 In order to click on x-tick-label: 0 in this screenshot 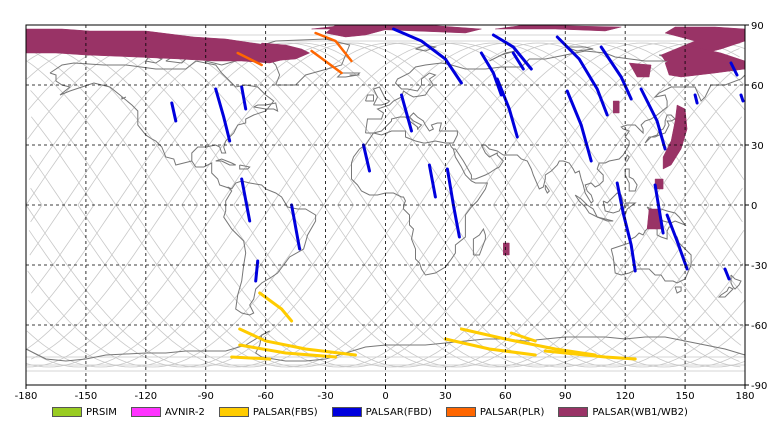, I will do `click(385, 396)`.